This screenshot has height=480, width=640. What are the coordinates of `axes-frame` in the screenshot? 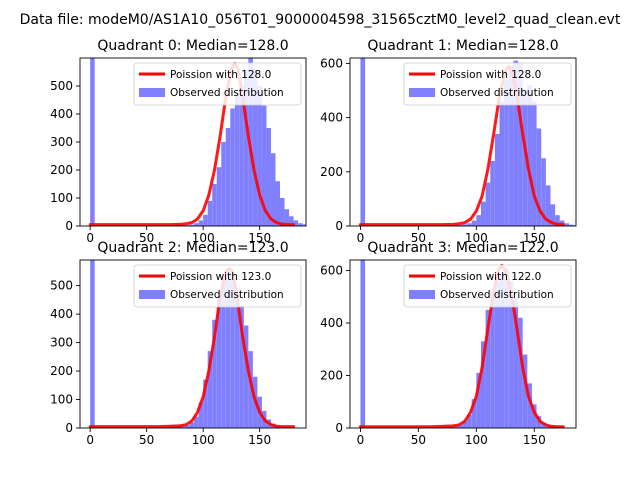 It's located at (193, 344).